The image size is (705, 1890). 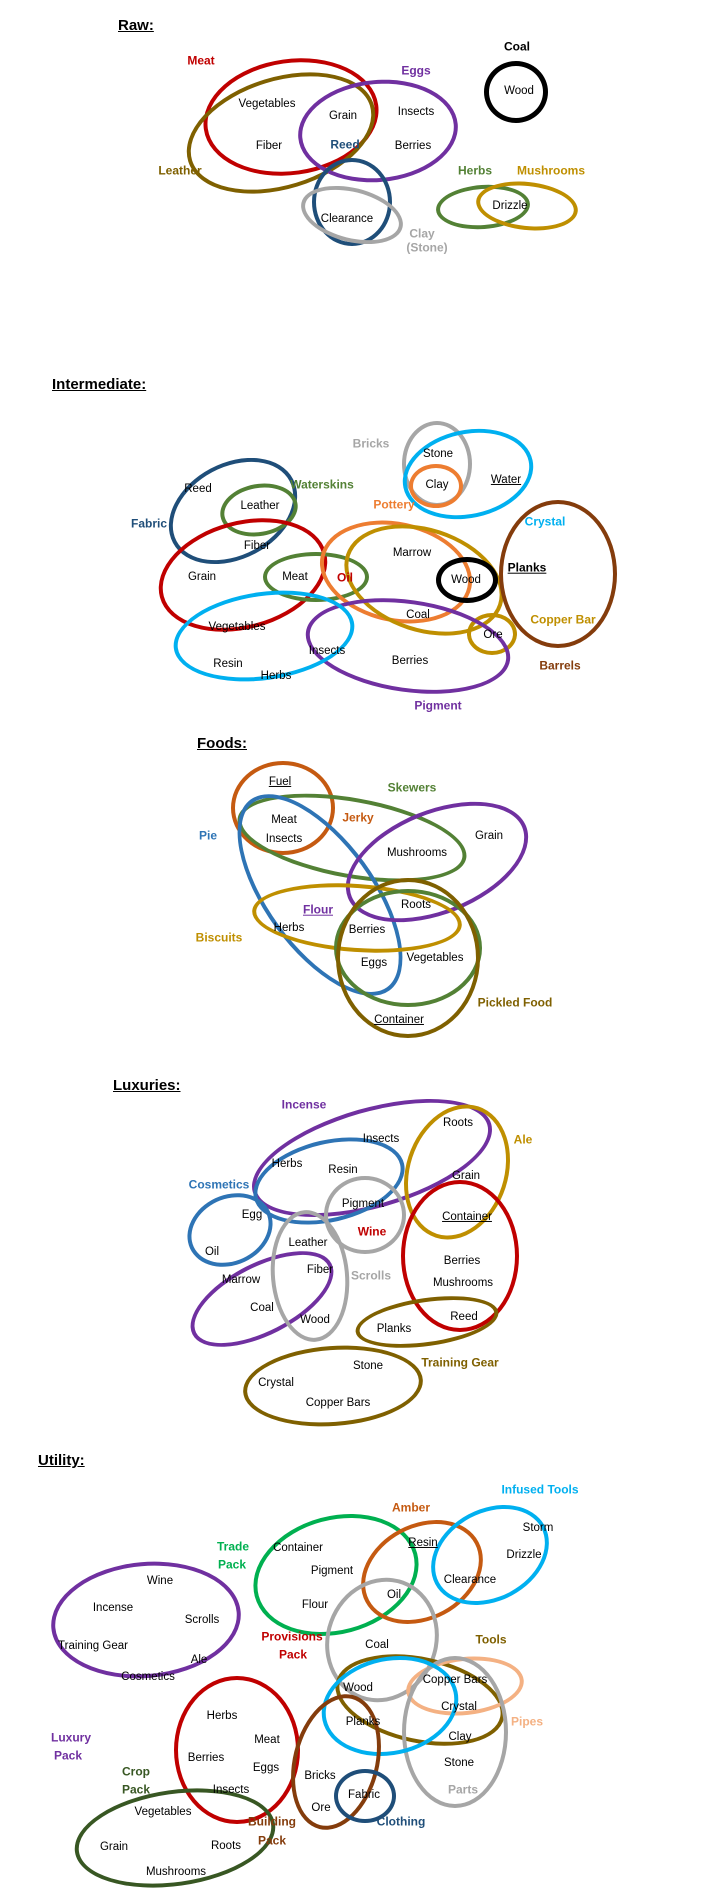 What do you see at coordinates (438, 705) in the screenshot?
I see `intermediate-label-pigment: Pigment` at bounding box center [438, 705].